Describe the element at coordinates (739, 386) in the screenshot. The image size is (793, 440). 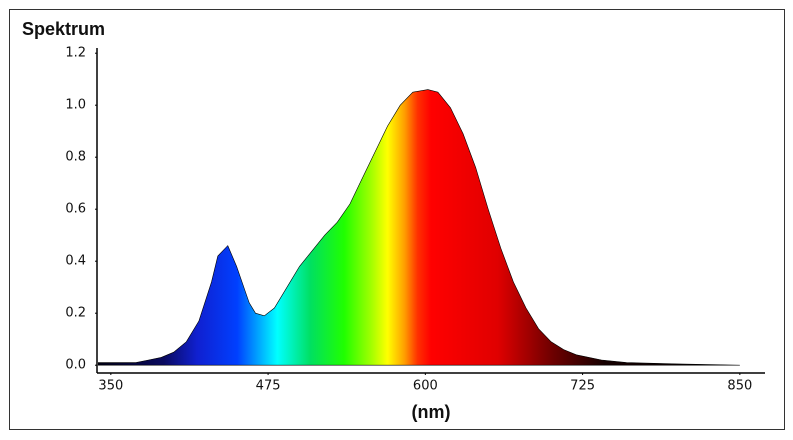
I see `x-tick-label: 850` at that location.